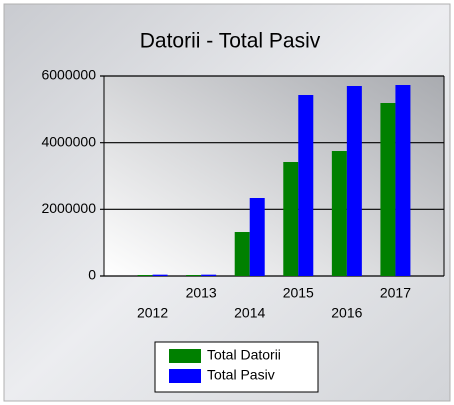 This screenshot has width=454, height=405. Describe the element at coordinates (230, 41) in the screenshot. I see `chart-title: Datorii - Total Pasiv` at that location.